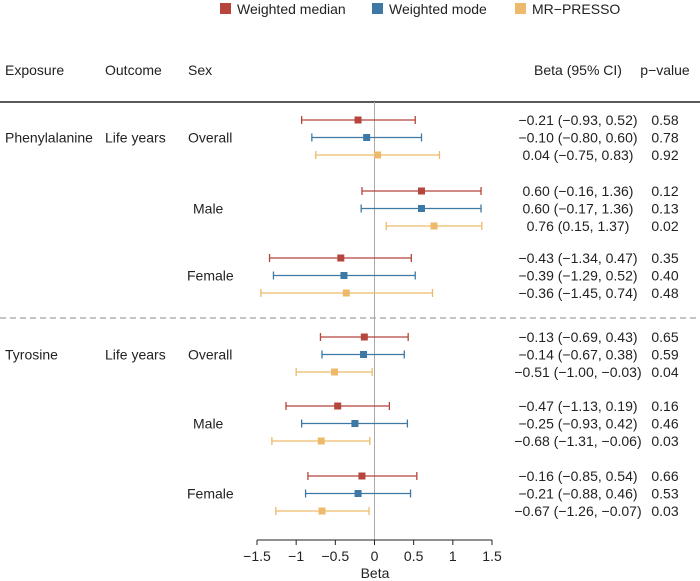 This screenshot has width=700, height=581. Describe the element at coordinates (664, 120) in the screenshot. I see `p-value-label: 0.58` at that location.